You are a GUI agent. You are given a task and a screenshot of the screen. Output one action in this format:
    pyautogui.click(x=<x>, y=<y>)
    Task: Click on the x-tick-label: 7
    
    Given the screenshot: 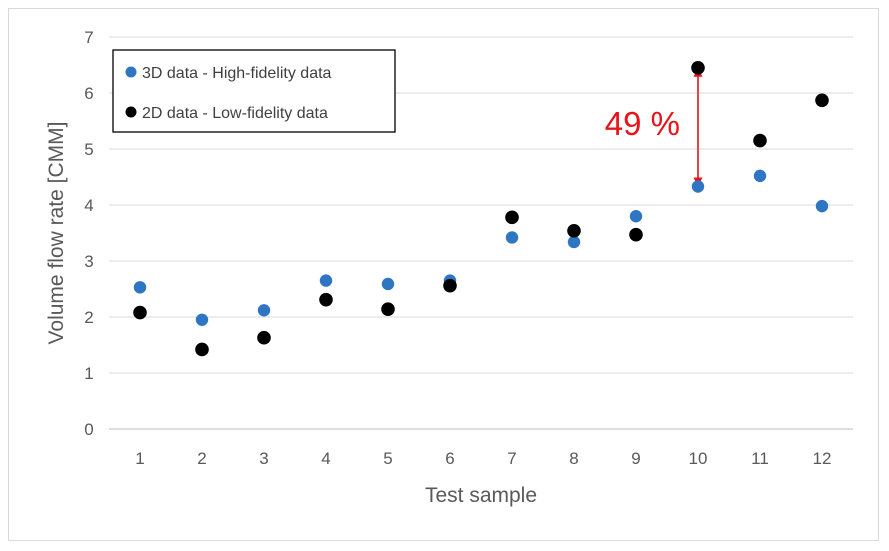 What is the action you would take?
    pyautogui.click(x=511, y=458)
    